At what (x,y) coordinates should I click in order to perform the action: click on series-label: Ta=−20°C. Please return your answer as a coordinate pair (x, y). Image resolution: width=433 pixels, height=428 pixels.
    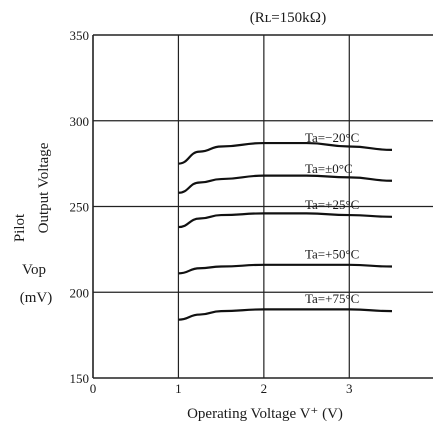
    Looking at the image, I should click on (332, 137).